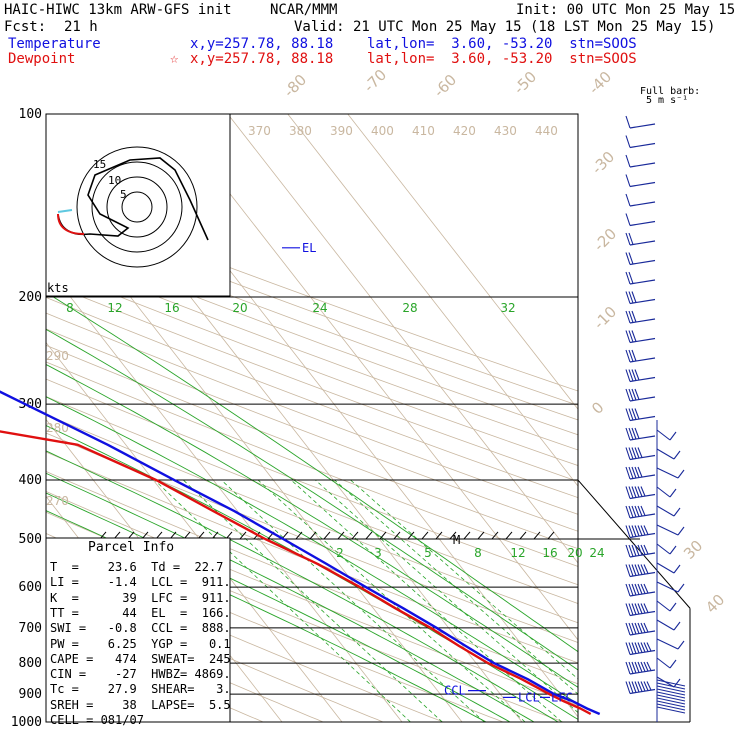 This screenshot has width=740, height=740. What do you see at coordinates (140, 674) in the screenshot?
I see `parcel-info-row: CIN = -27 HWBZ= 4869.` at bounding box center [140, 674].